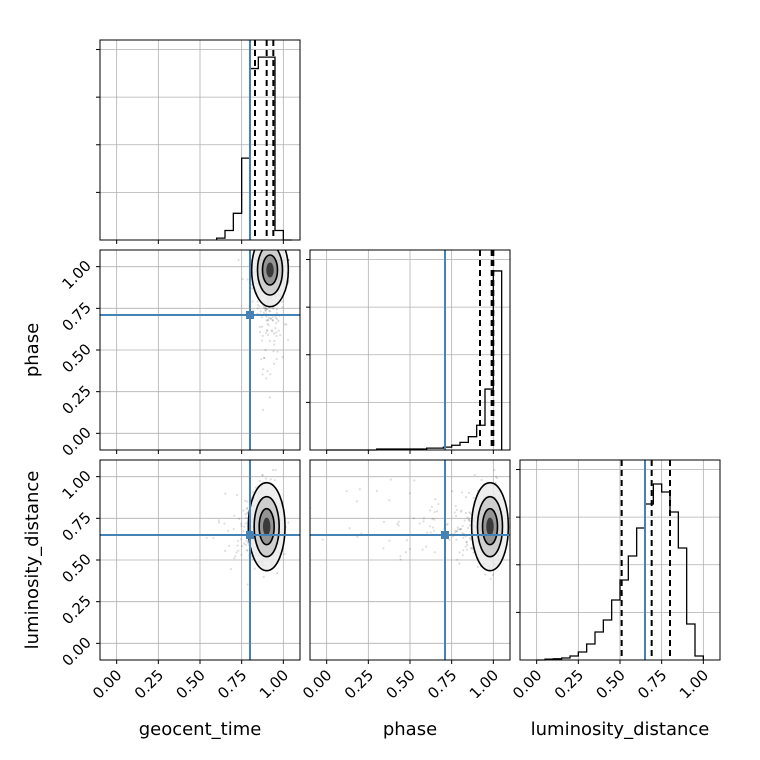 The image size is (760, 760). I want to click on x-axis-title: phase, so click(410, 729).